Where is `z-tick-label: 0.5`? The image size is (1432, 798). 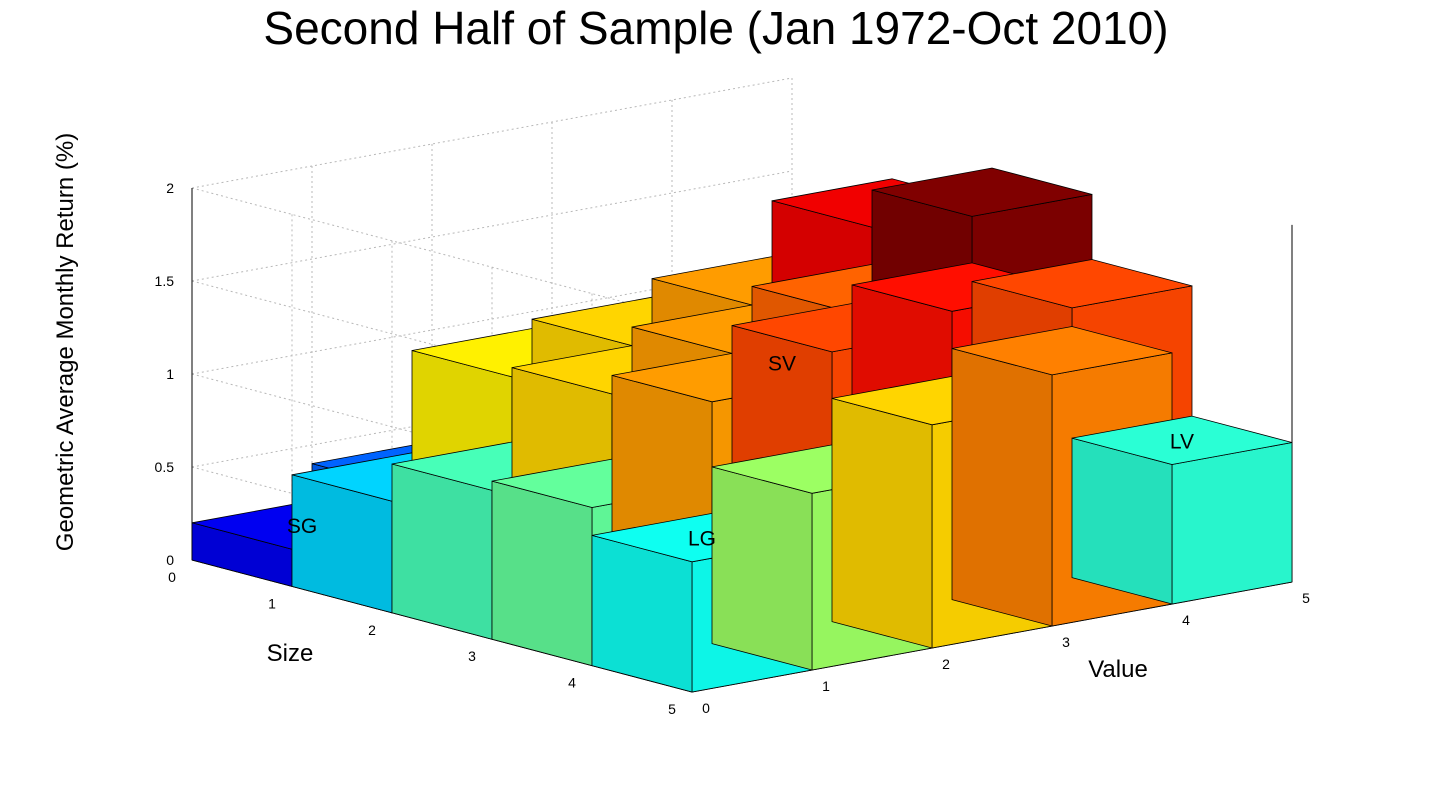
z-tick-label: 0.5 is located at coordinates (165, 467).